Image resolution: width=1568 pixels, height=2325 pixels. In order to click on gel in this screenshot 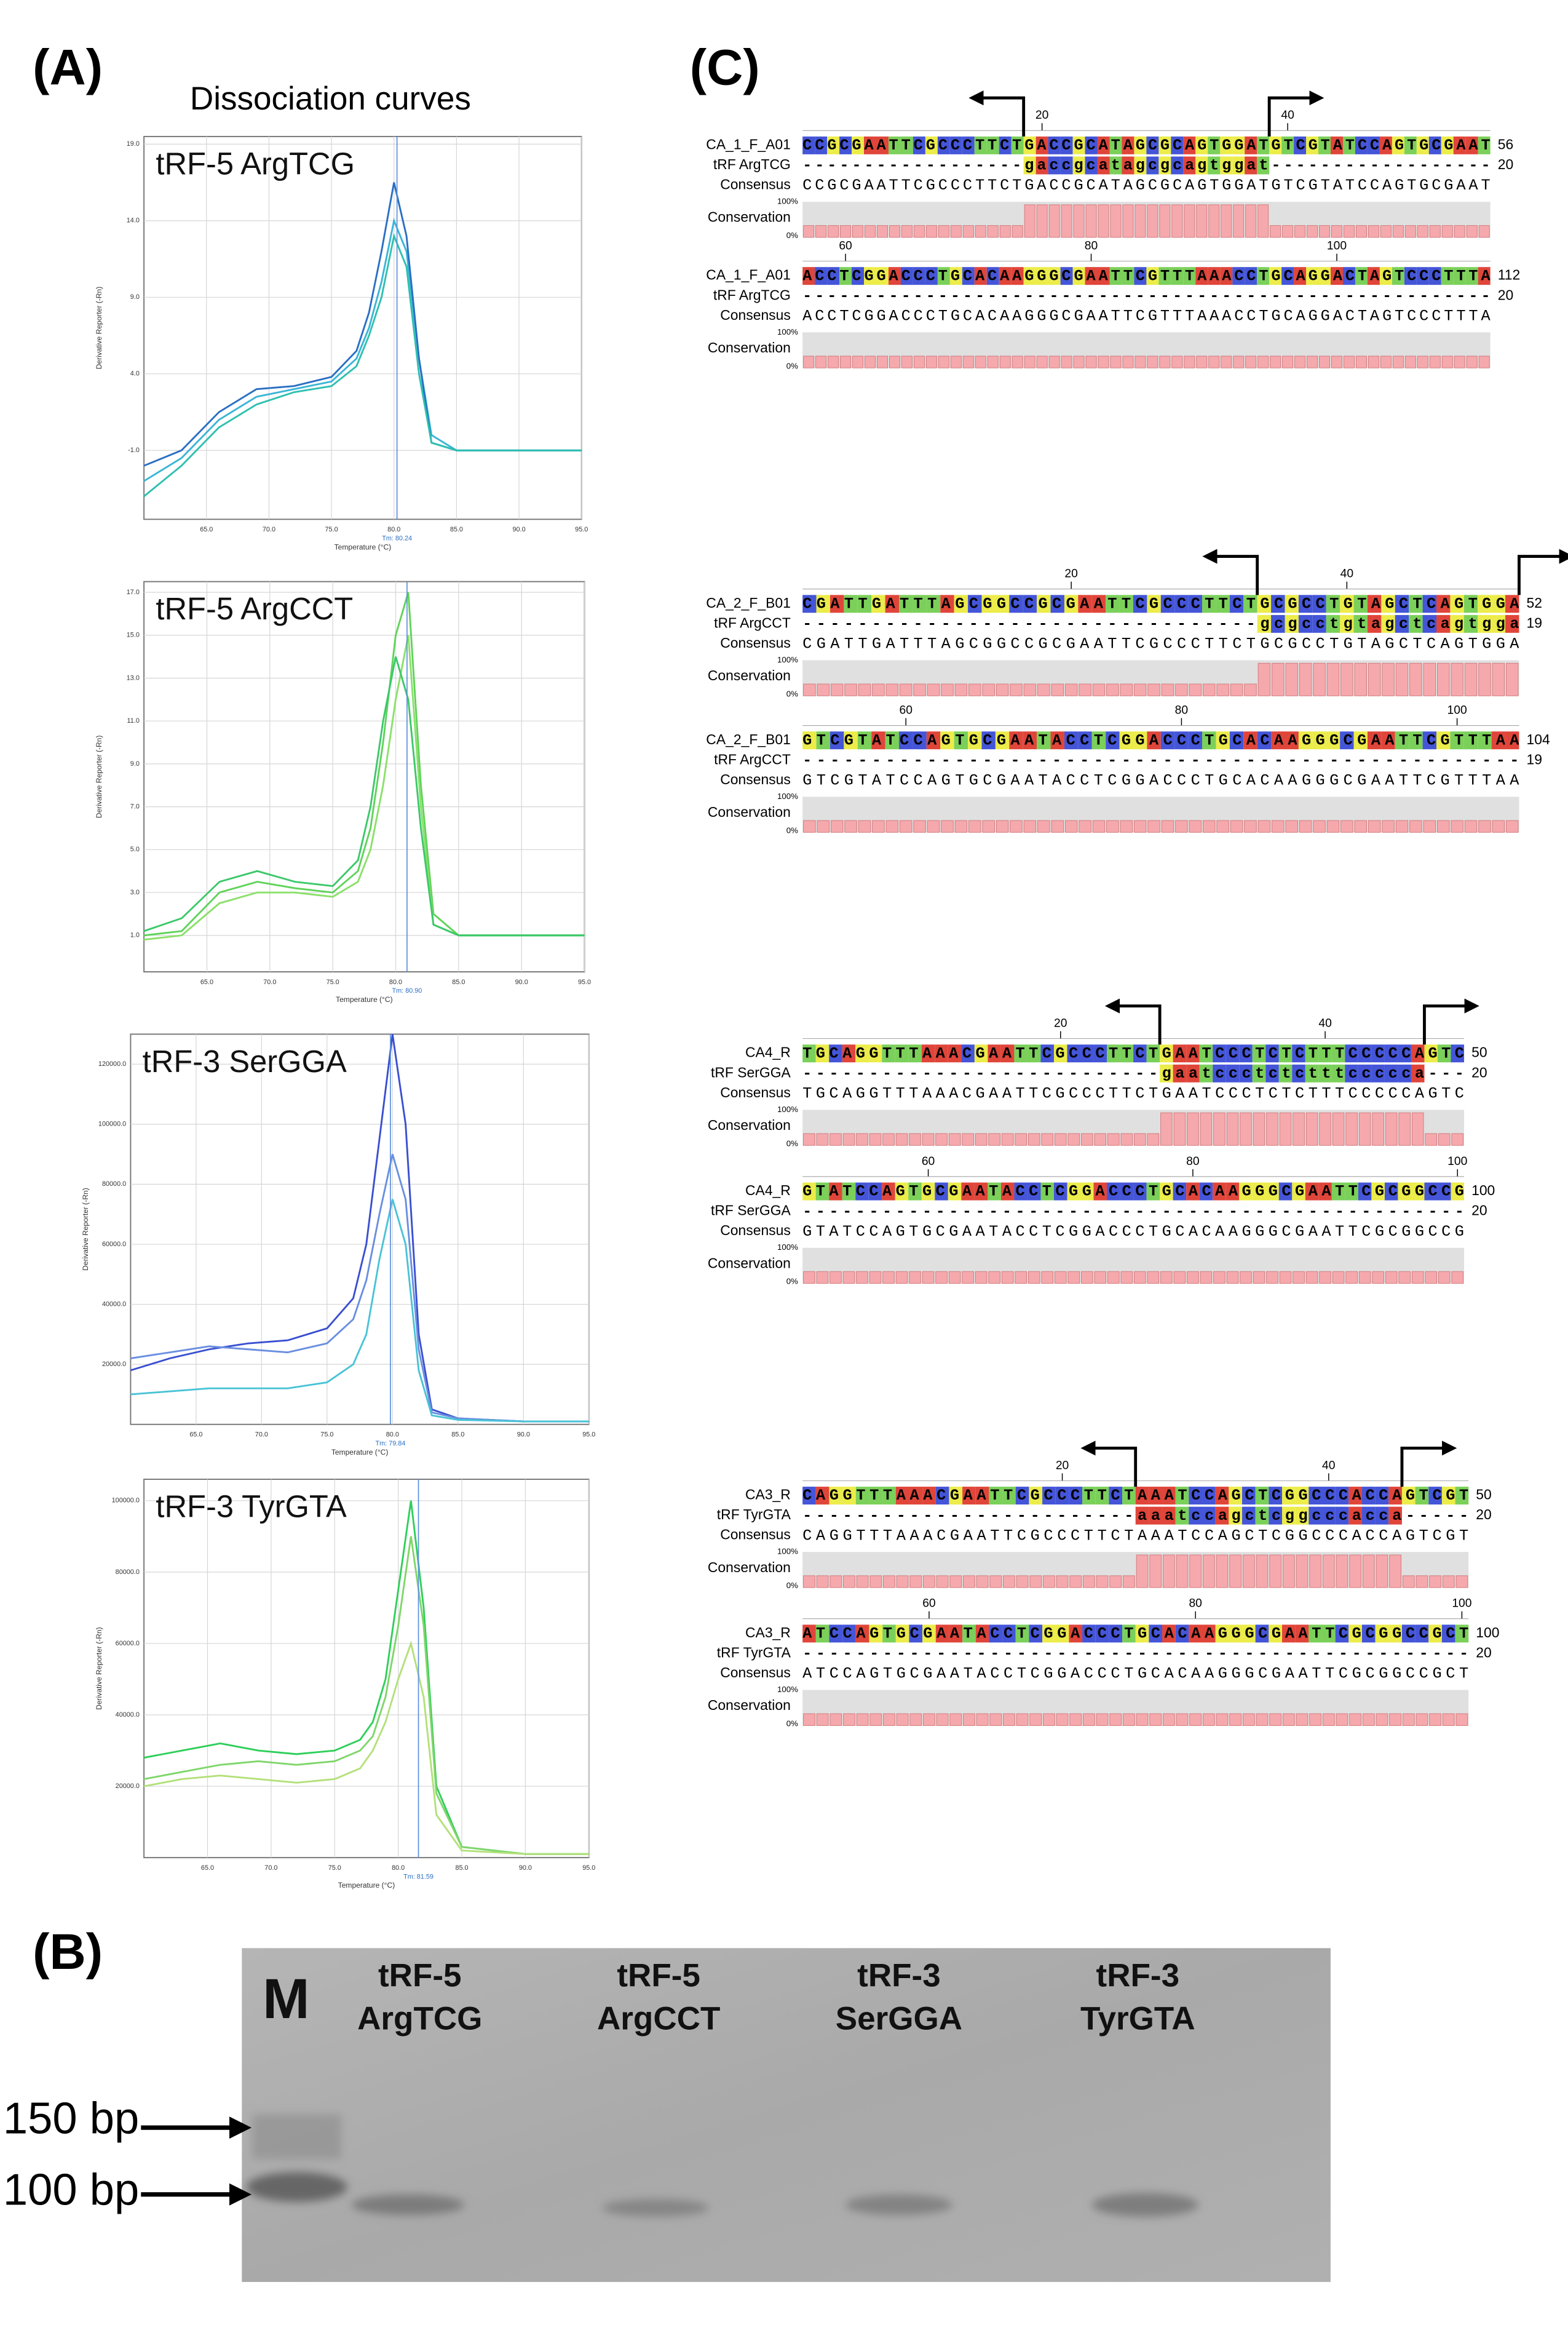, I will do `click(786, 2115)`.